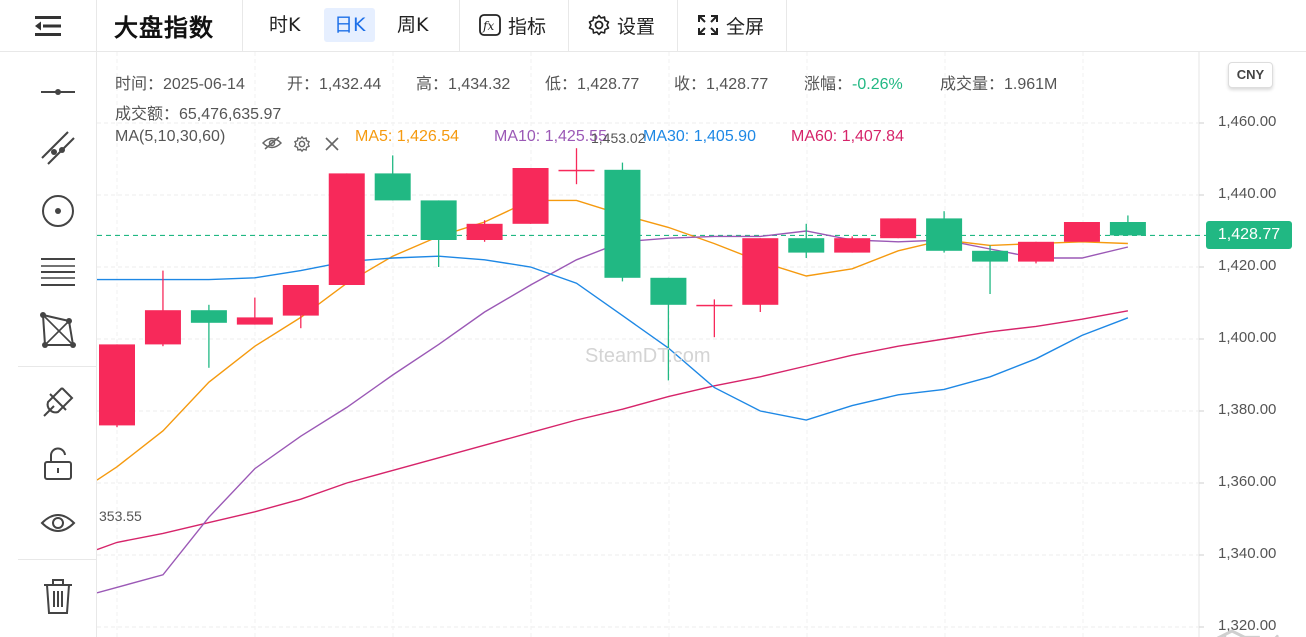 The image size is (1306, 637). I want to click on trash-icon, so click(58, 596).